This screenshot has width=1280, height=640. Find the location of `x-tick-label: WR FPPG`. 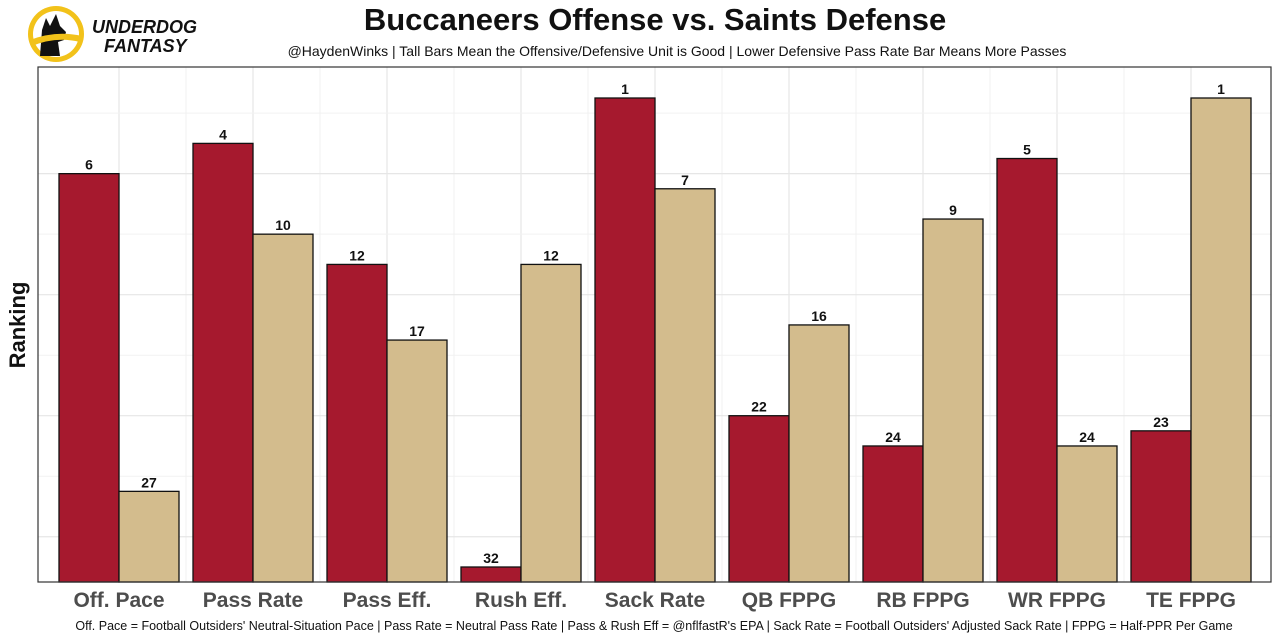

x-tick-label: WR FPPG is located at coordinates (1057, 600).